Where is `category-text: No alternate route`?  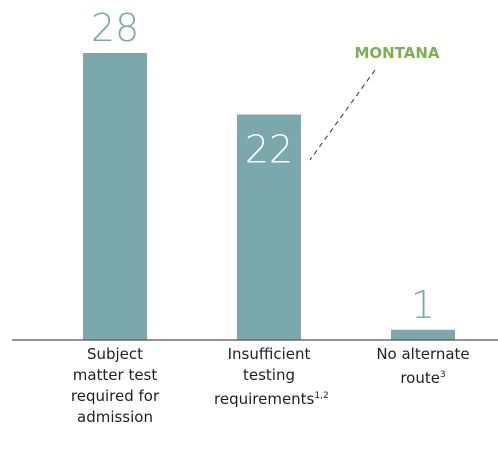
category-text: No alternate route is located at coordinates (423, 366).